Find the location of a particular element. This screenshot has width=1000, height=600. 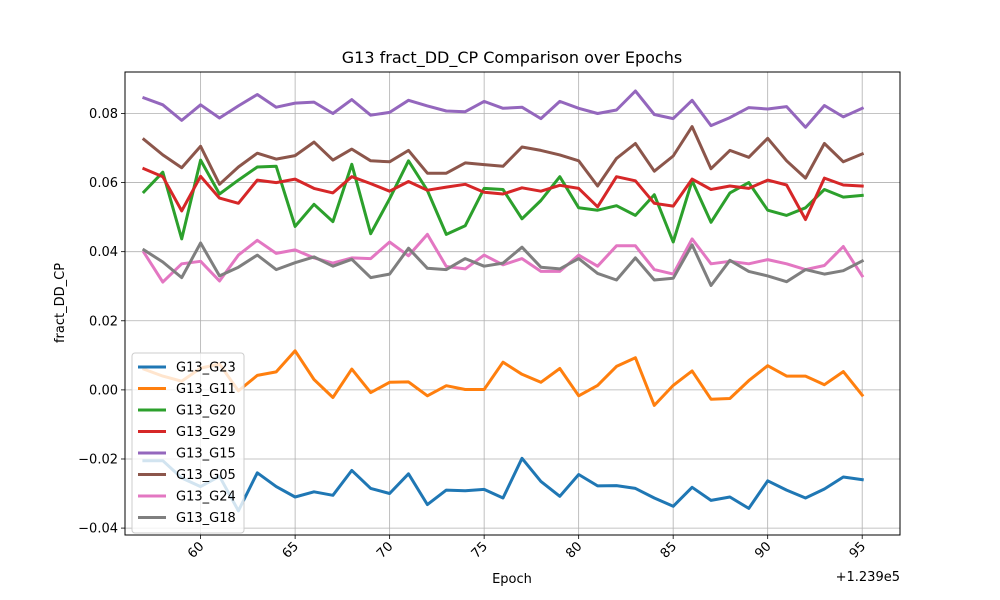

legend-label: G13_G20 is located at coordinates (206, 411).